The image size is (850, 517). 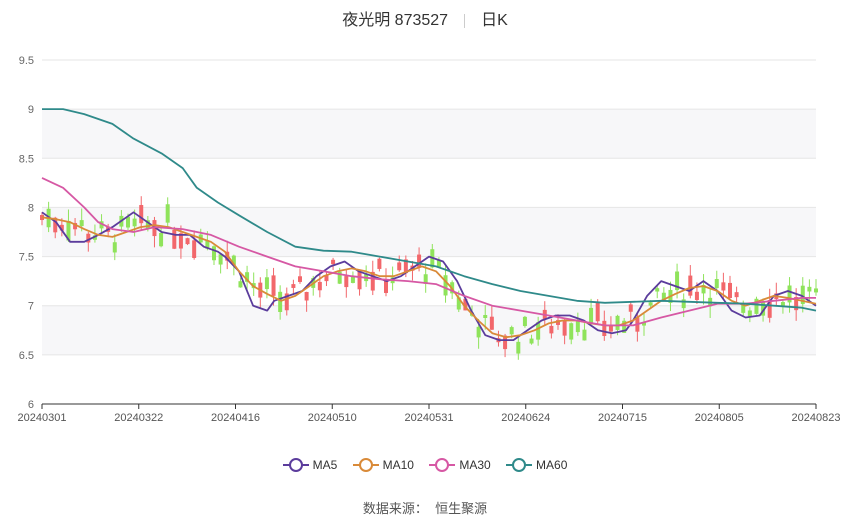 I want to click on x-tick-label: 20240322, so click(x=138, y=418).